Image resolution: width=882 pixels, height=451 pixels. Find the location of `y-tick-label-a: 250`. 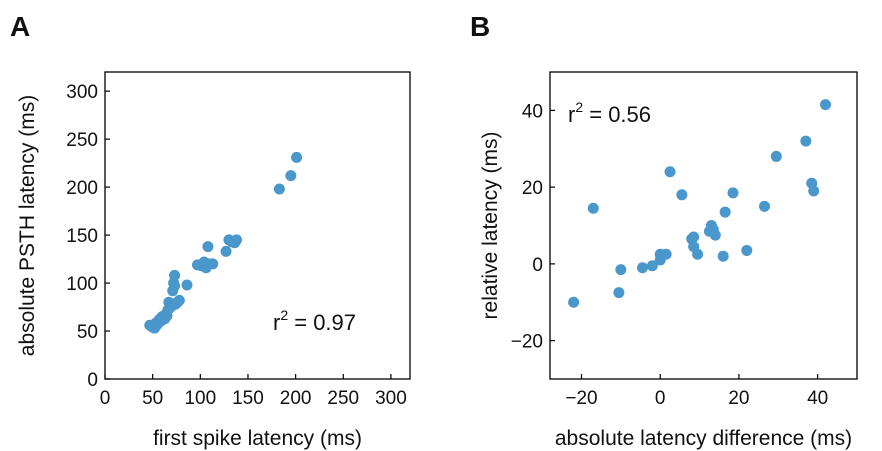

y-tick-label-a: 250 is located at coordinates (82, 140).